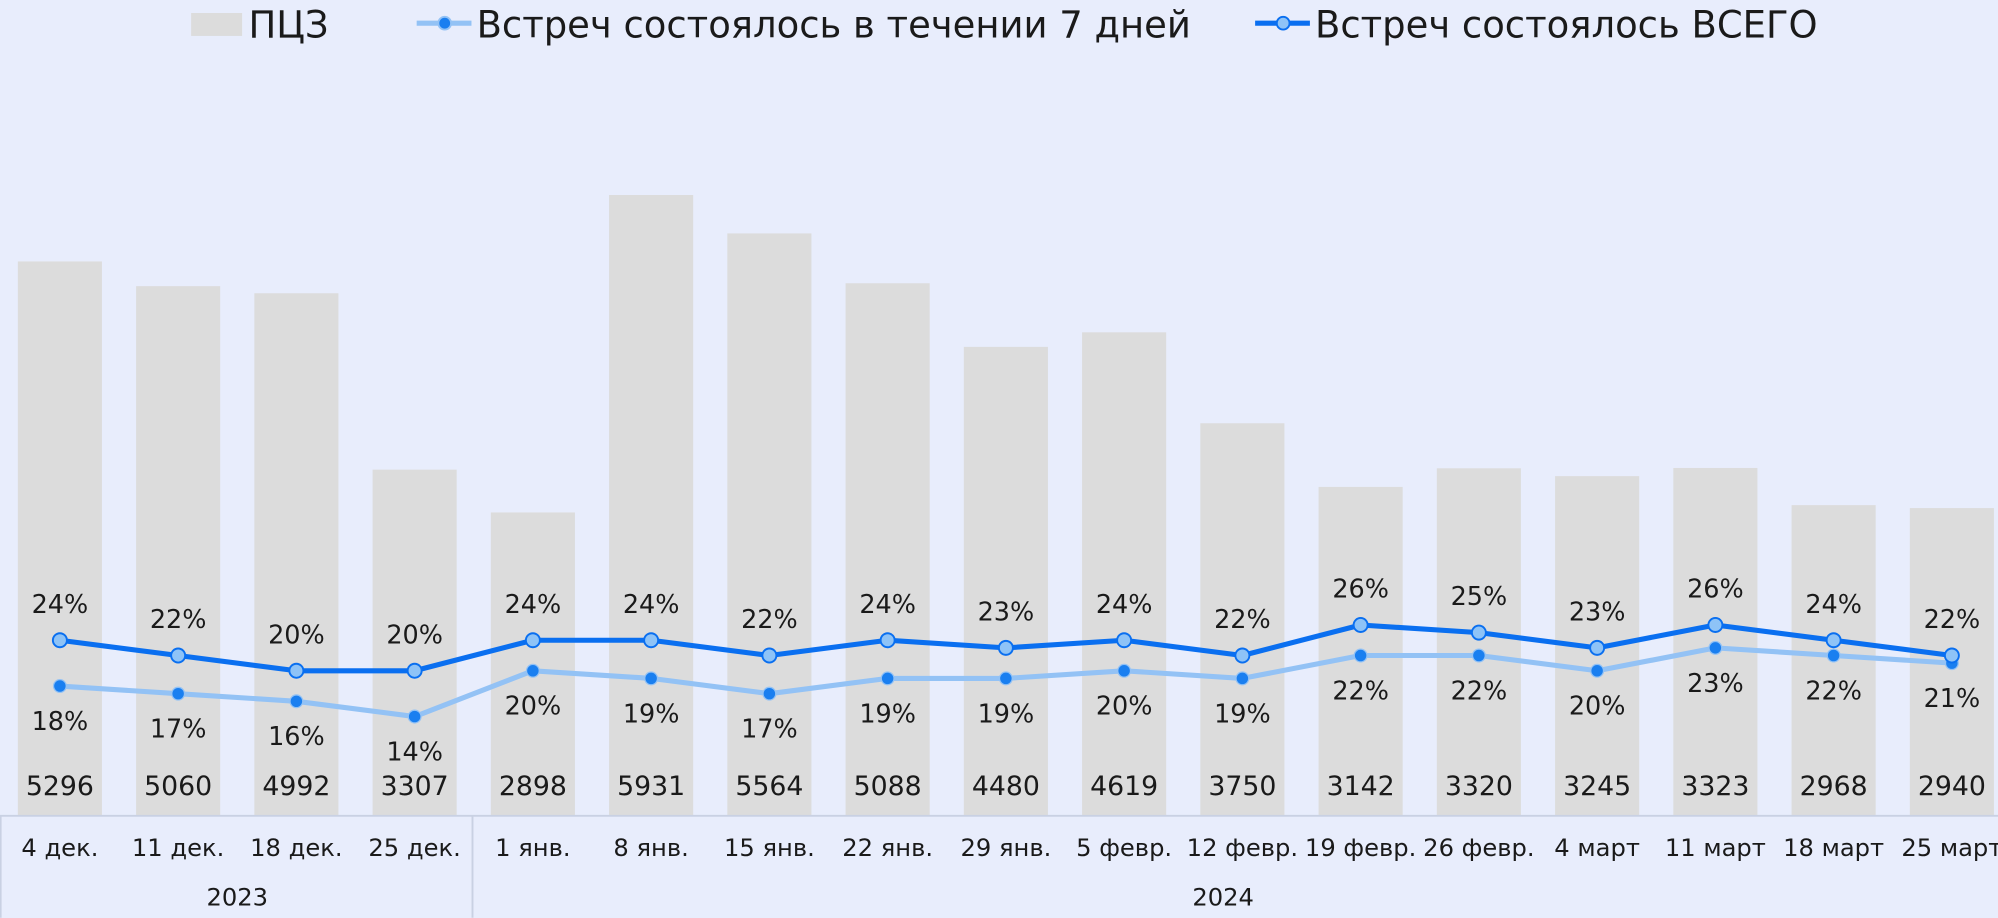  I want to click on x-tick-label: 12 февр., so click(1242, 848).